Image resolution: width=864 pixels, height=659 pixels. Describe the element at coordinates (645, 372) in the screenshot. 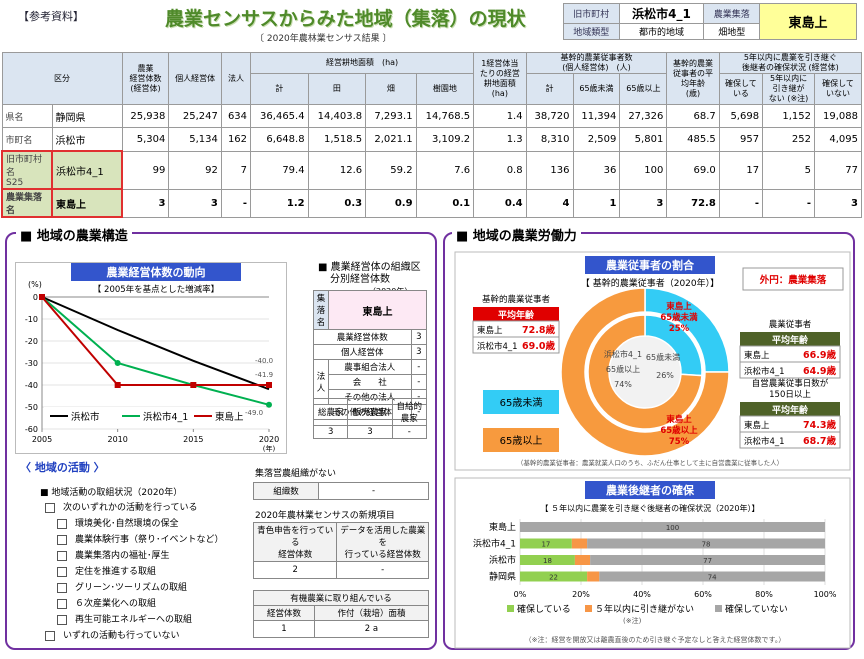

I see `donut-slice` at that location.